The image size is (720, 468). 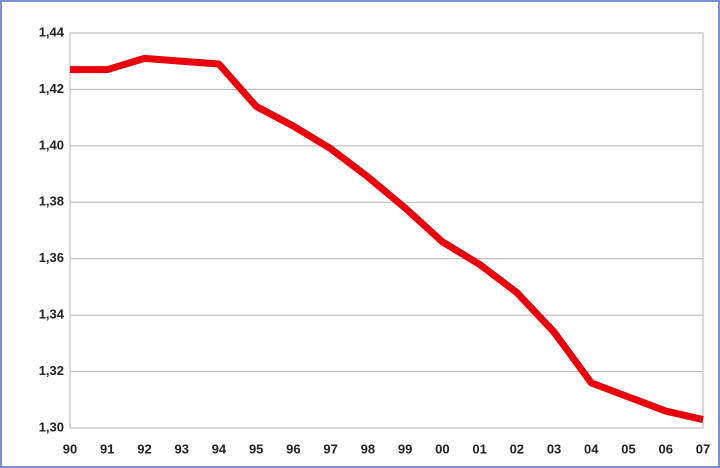 I want to click on x-tick-label: 96, so click(x=293, y=448).